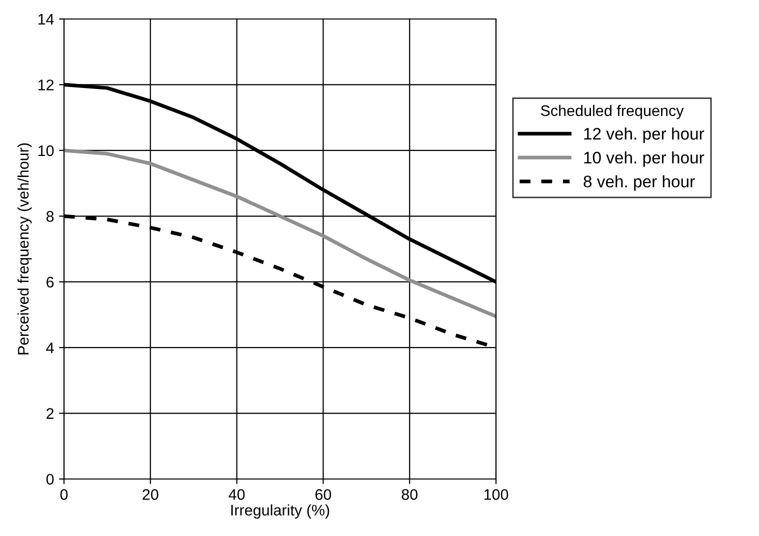  I want to click on x-tick-label: 0, so click(64, 494).